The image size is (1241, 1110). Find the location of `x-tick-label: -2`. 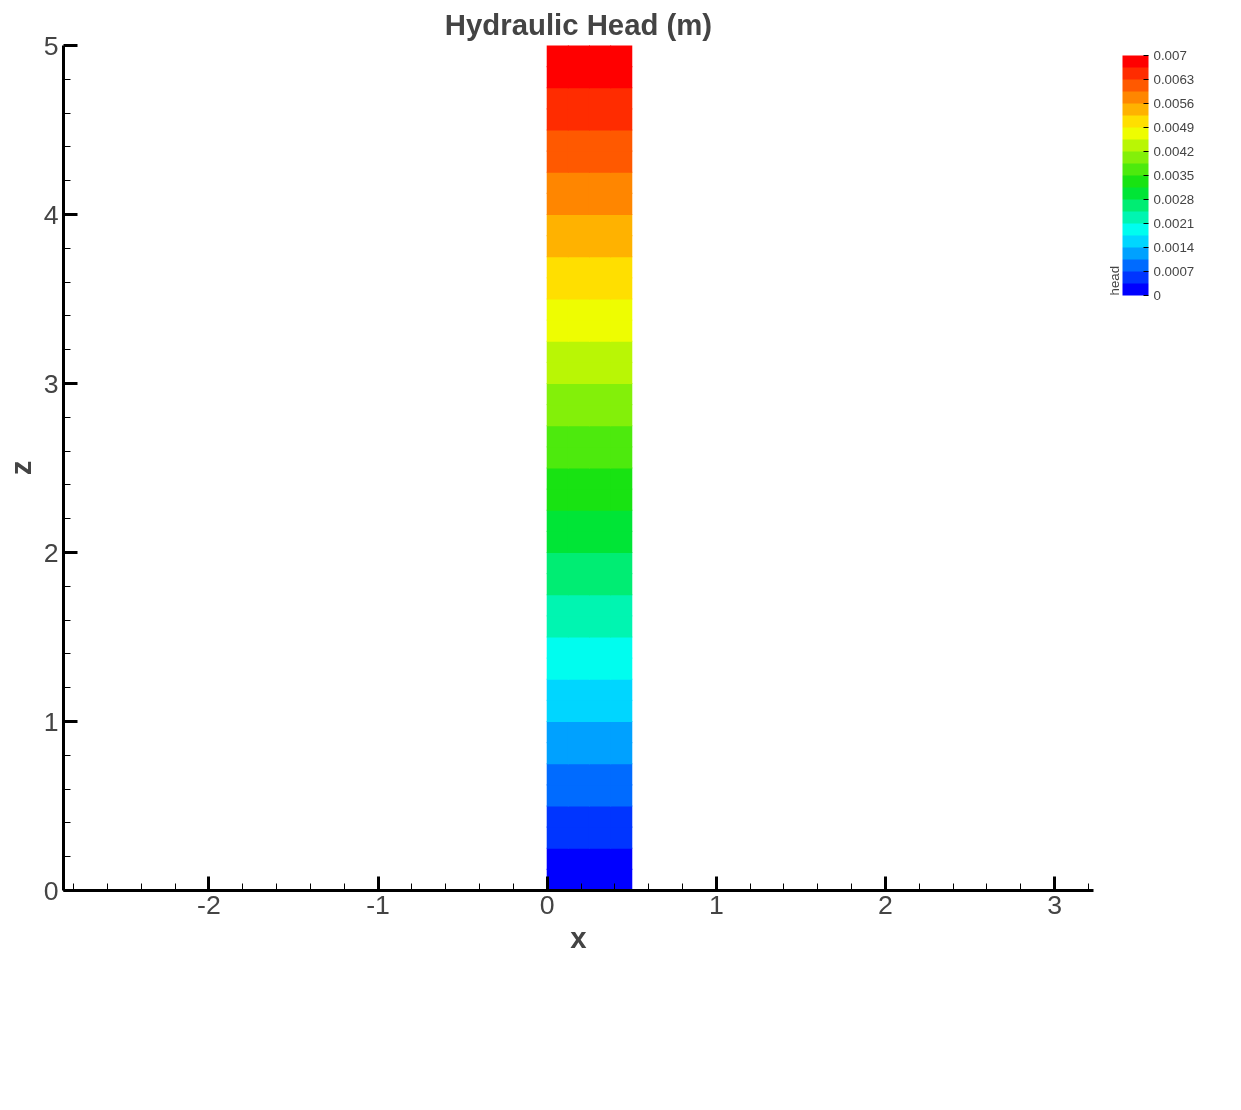

x-tick-label: -2 is located at coordinates (209, 904).